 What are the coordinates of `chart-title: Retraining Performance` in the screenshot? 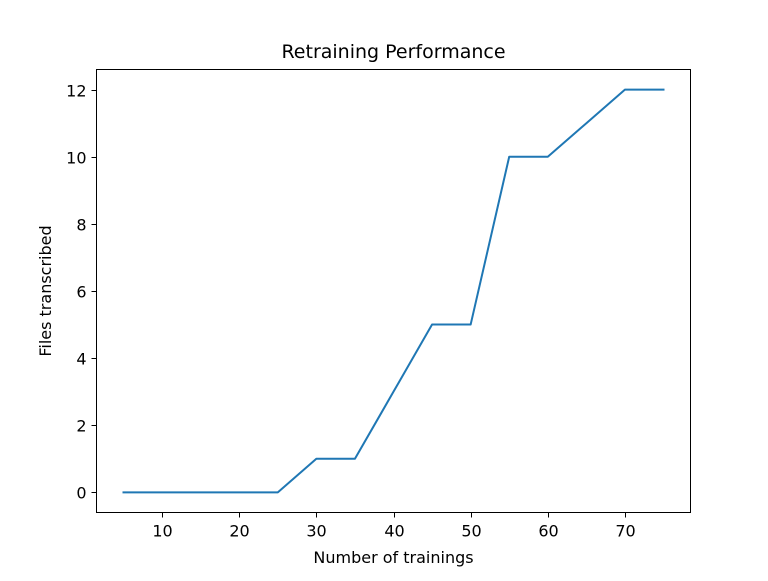 It's located at (393, 52).